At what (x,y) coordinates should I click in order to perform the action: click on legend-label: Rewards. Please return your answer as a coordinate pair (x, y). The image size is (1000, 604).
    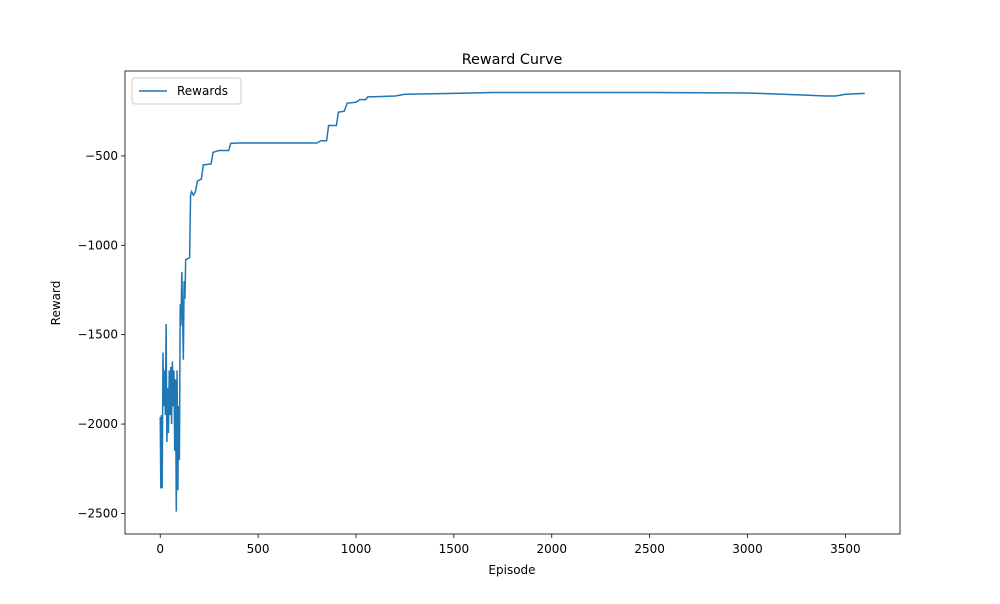
    Looking at the image, I should click on (202, 91).